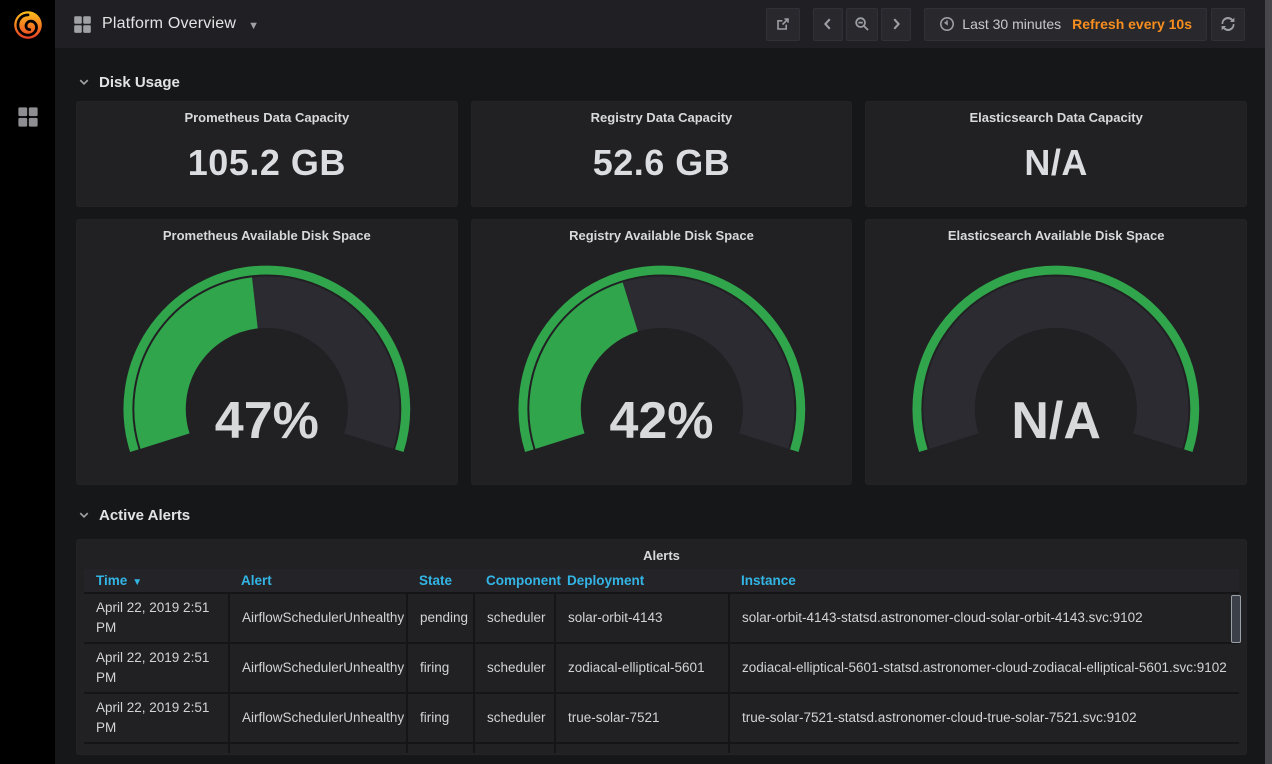  Describe the element at coordinates (984, 581) in the screenshot. I see `column-header-instance: Instance` at that location.